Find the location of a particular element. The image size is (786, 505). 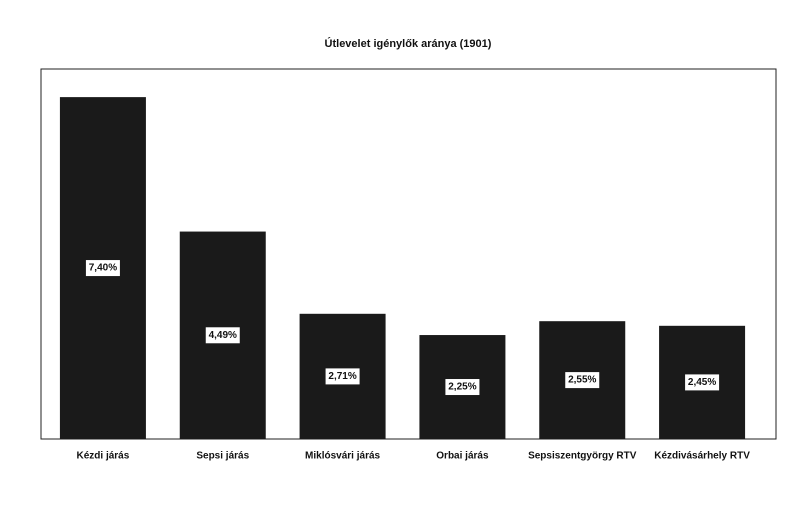

value-label: 2,25% is located at coordinates (462, 387).